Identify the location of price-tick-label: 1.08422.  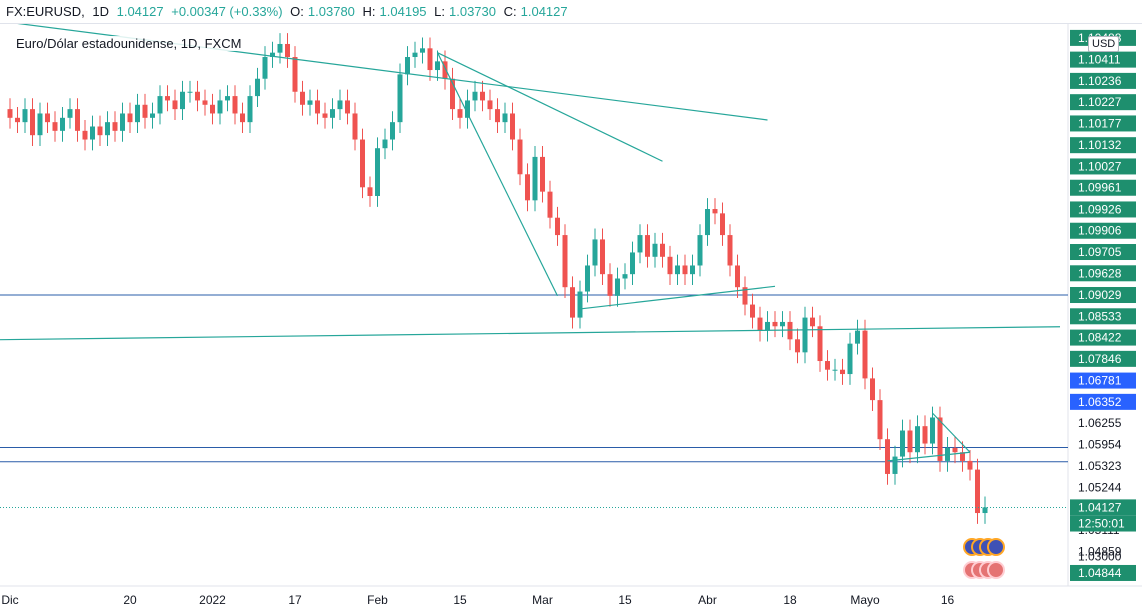
(1100, 338).